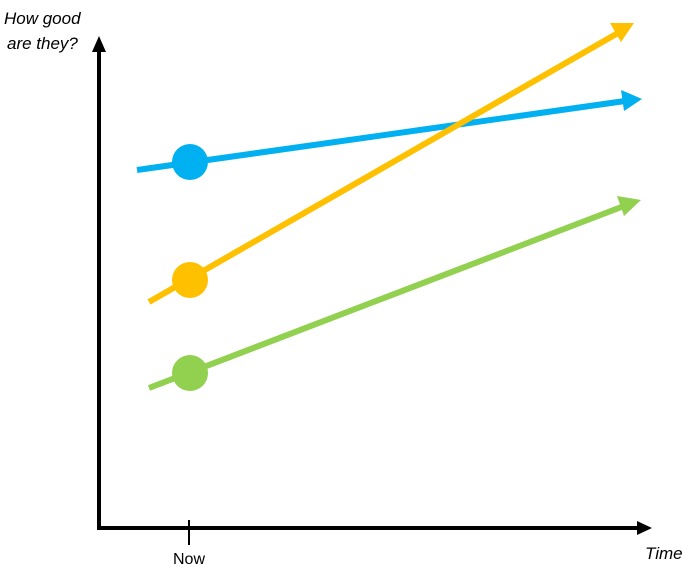  What do you see at coordinates (631, 100) in the screenshot?
I see `blue-line-arrowhead` at bounding box center [631, 100].